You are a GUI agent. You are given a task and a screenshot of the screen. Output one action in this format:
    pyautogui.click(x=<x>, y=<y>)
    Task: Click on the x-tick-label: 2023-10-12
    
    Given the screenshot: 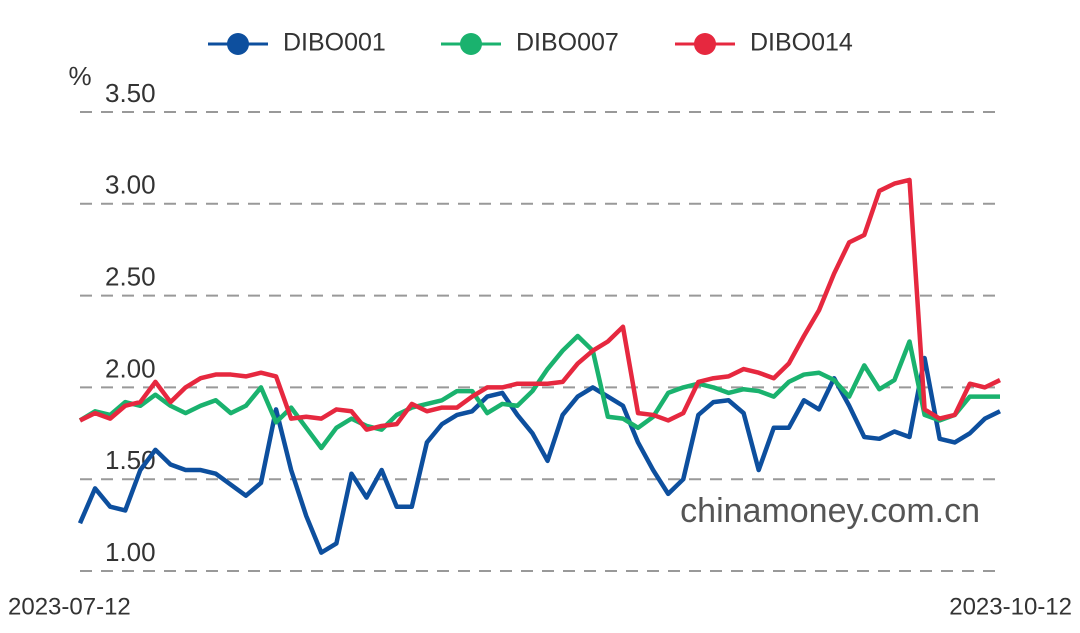 What is the action you would take?
    pyautogui.click(x=1010, y=606)
    